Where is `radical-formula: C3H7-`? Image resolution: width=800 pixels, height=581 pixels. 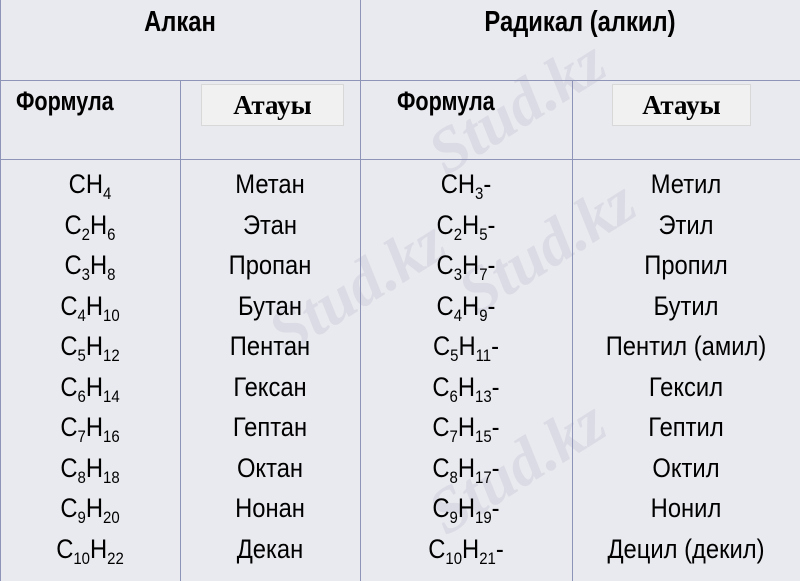
radical-formula: C3H7- is located at coordinates (466, 267).